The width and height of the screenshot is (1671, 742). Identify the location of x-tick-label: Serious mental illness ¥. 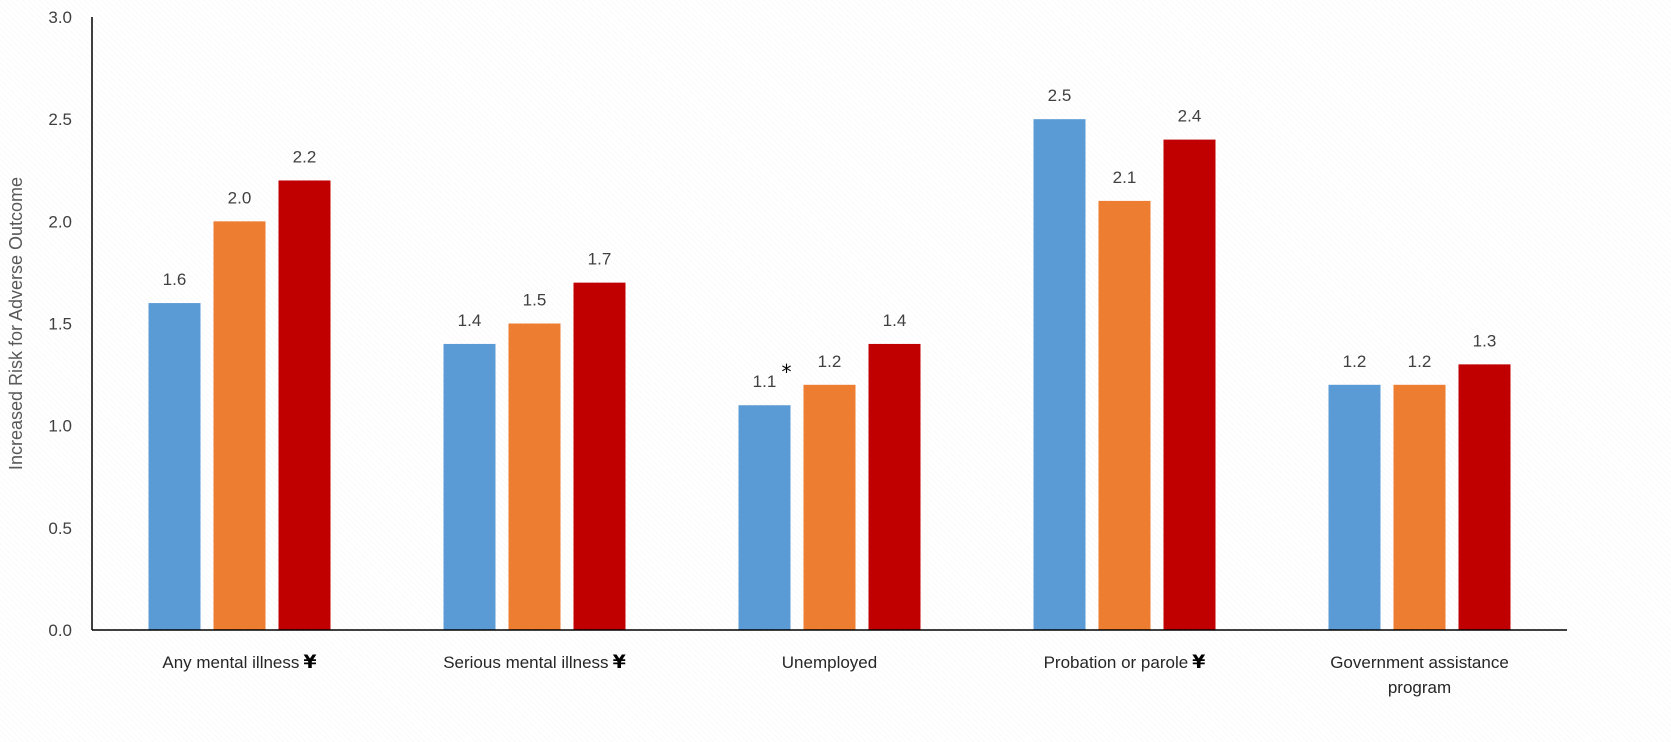
(534, 662).